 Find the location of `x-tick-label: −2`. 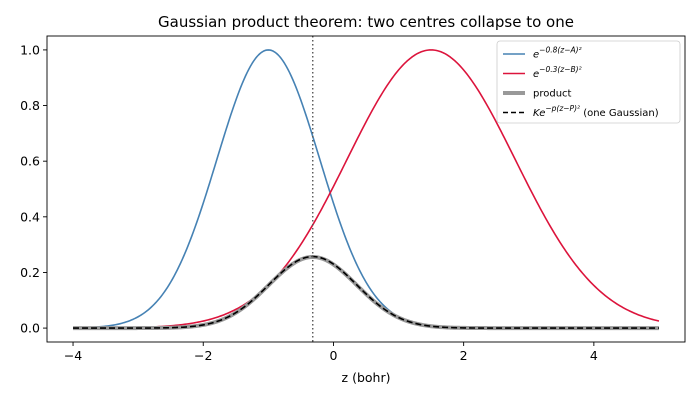

x-tick-label: −2 is located at coordinates (203, 355).